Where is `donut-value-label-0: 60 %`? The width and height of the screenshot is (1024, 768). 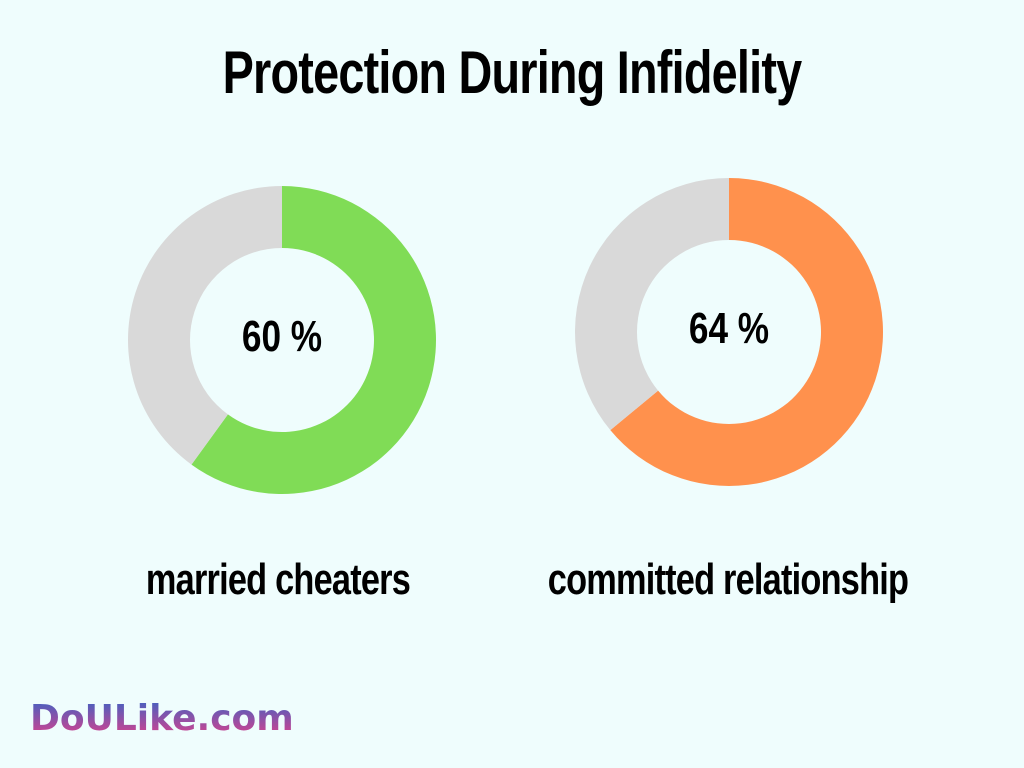 donut-value-label-0: 60 % is located at coordinates (282, 336).